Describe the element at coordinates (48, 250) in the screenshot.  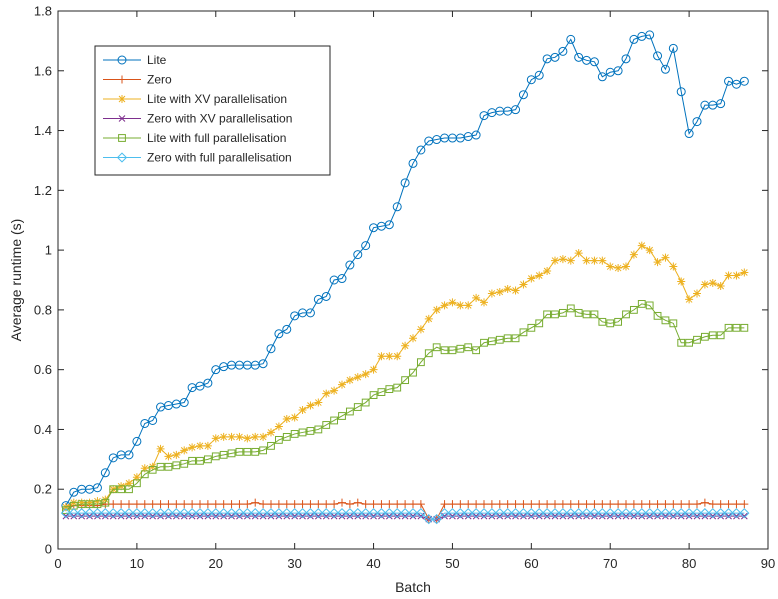
I see `y-tick-label: 1` at that location.